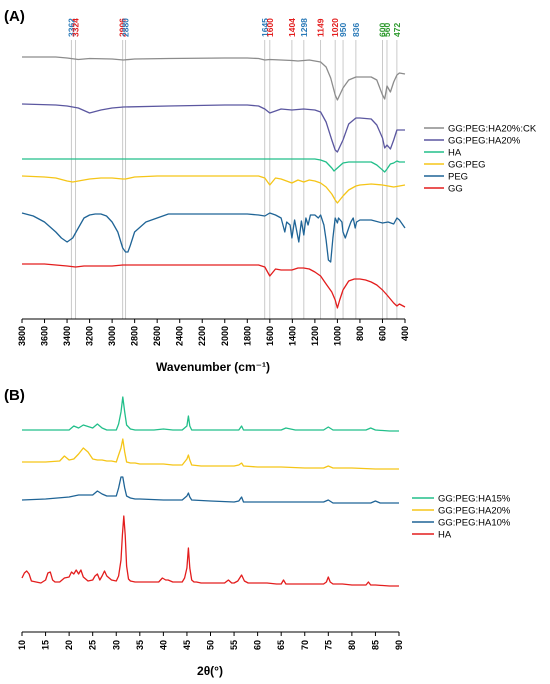  What do you see at coordinates (265, 27) in the screenshot?
I see `peak-label-1645: 1645` at bounding box center [265, 27].